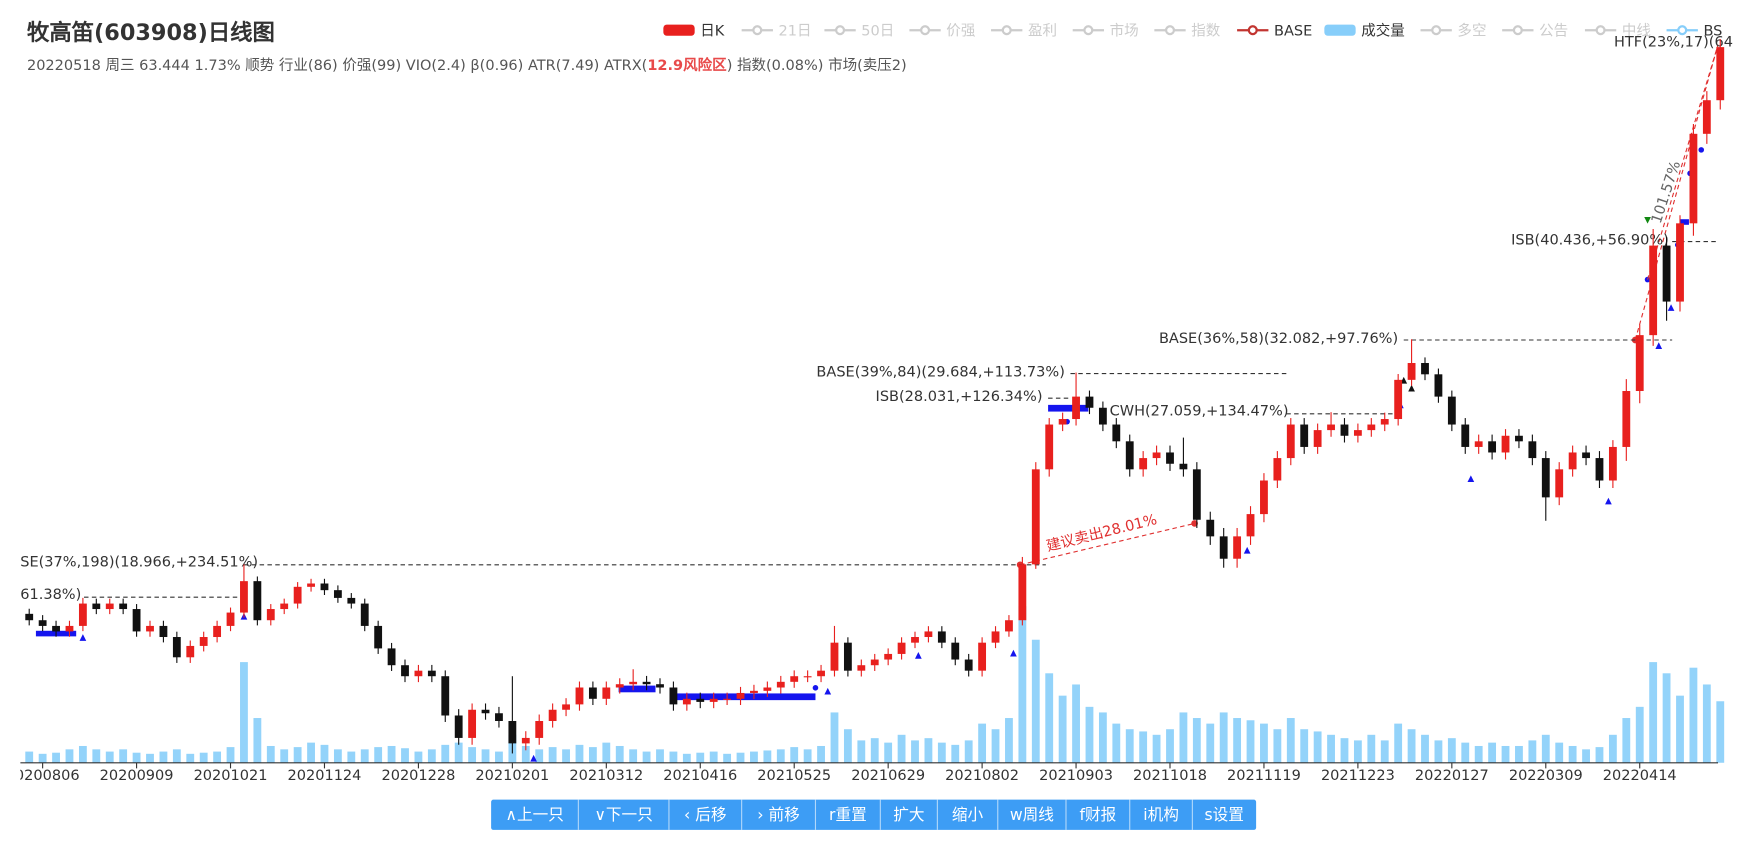 This screenshot has width=1745, height=850. I want to click on toolbar-button: ∧上一只, so click(534, 815).